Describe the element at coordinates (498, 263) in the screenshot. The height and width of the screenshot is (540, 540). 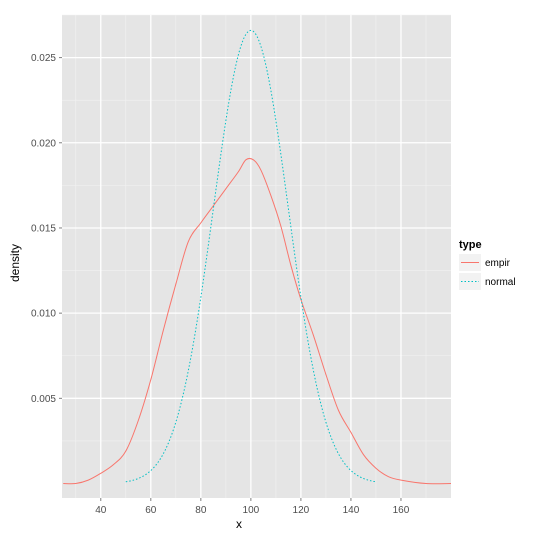
I see `legend-label-empir: empir` at that location.